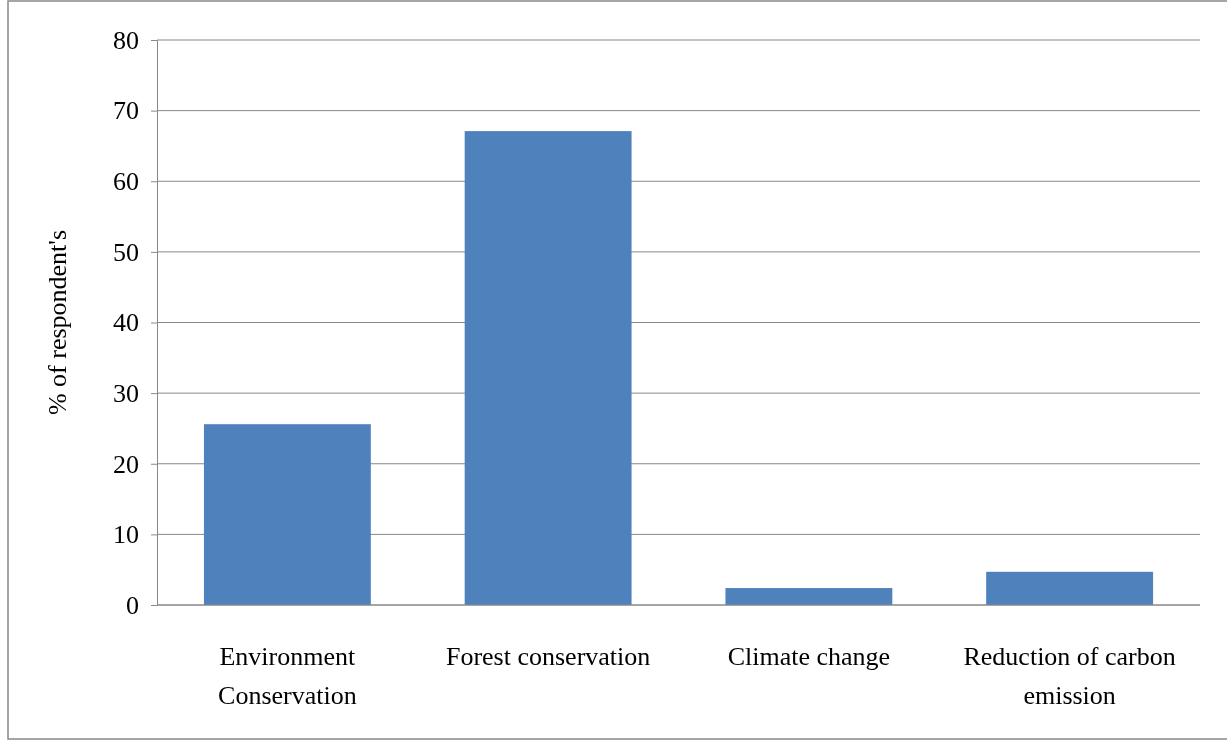  I want to click on y-tick-label: 20, so click(126, 464).